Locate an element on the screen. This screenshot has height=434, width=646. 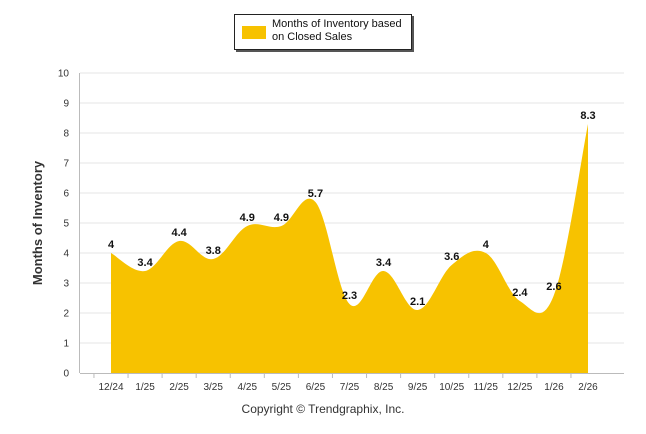
x-tick-label: 8/25 is located at coordinates (384, 387).